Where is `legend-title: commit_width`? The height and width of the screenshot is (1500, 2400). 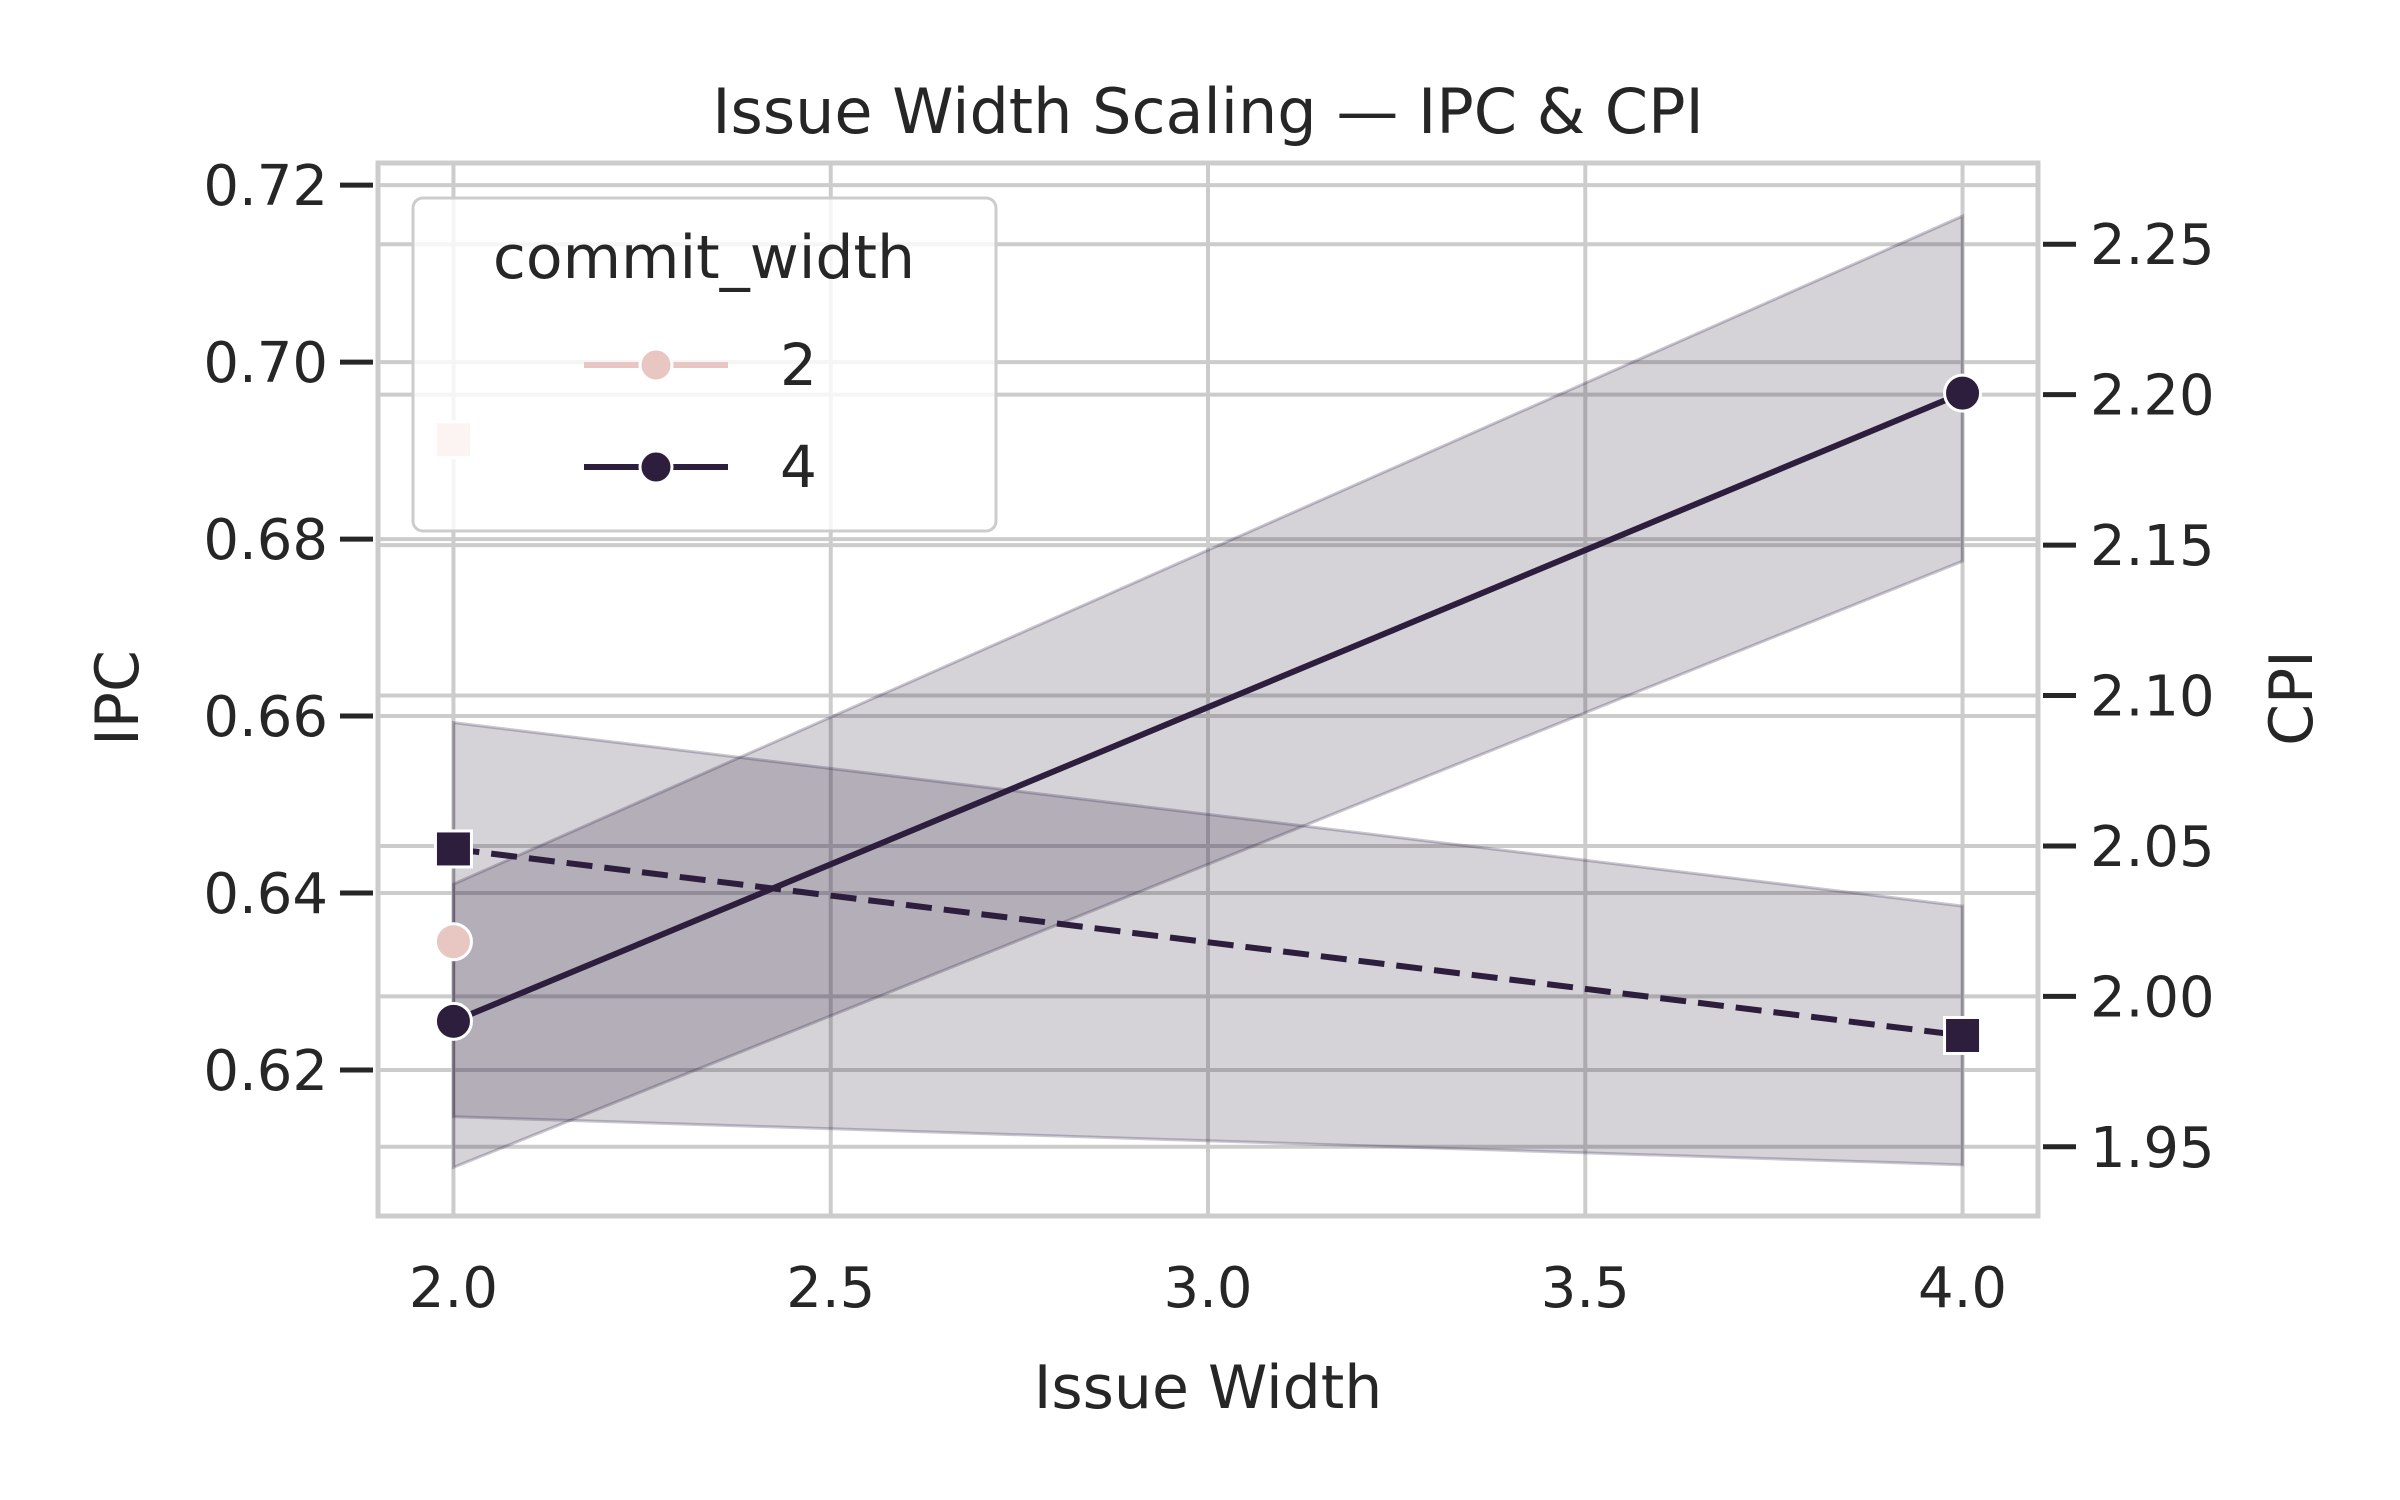 legend-title: commit_width is located at coordinates (704, 258).